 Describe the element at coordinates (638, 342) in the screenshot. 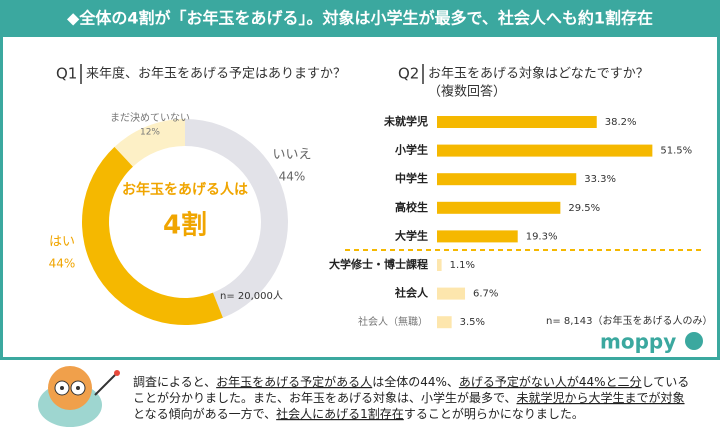

I see `logo: moppy` at that location.